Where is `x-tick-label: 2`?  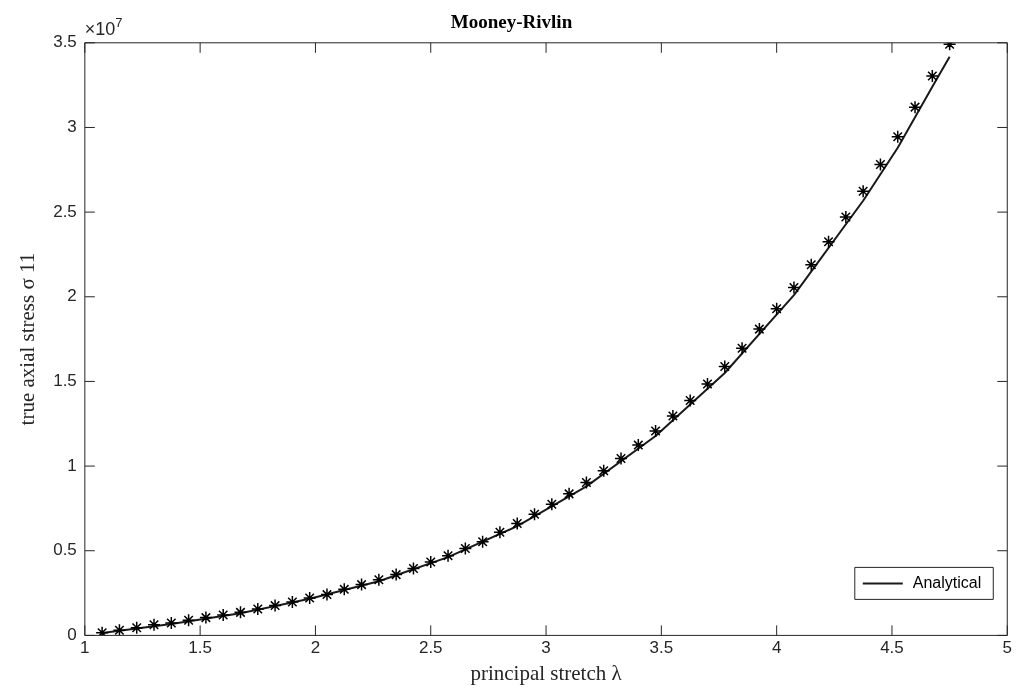 x-tick-label: 2 is located at coordinates (315, 648).